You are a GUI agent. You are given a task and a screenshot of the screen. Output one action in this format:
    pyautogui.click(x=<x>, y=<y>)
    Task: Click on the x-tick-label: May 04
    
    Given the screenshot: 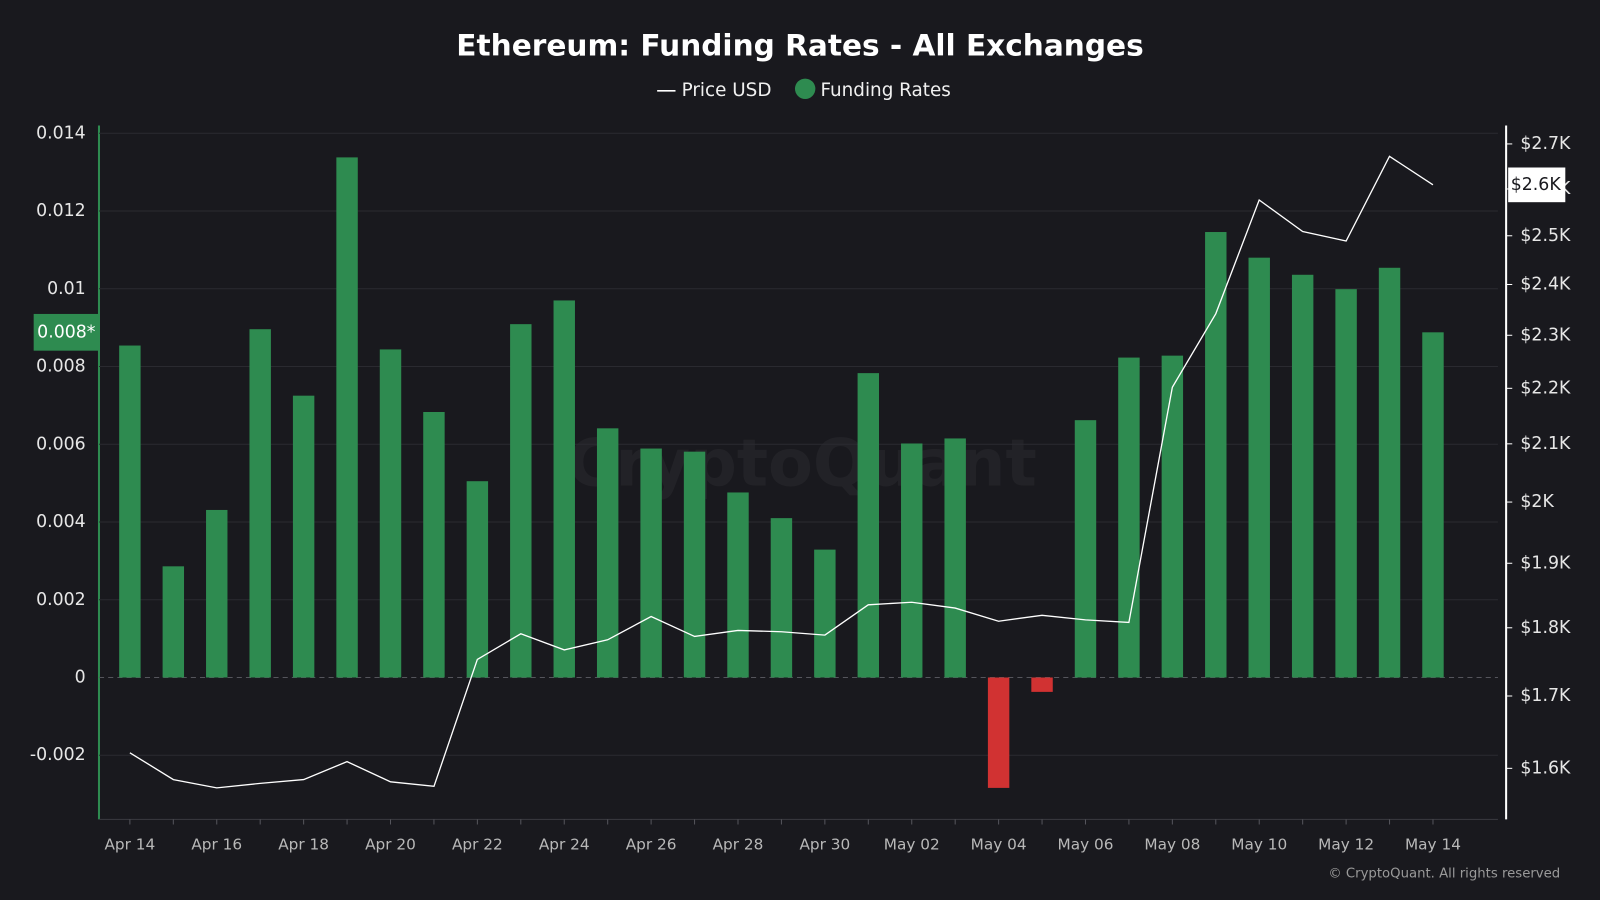 What is the action you would take?
    pyautogui.click(x=999, y=844)
    